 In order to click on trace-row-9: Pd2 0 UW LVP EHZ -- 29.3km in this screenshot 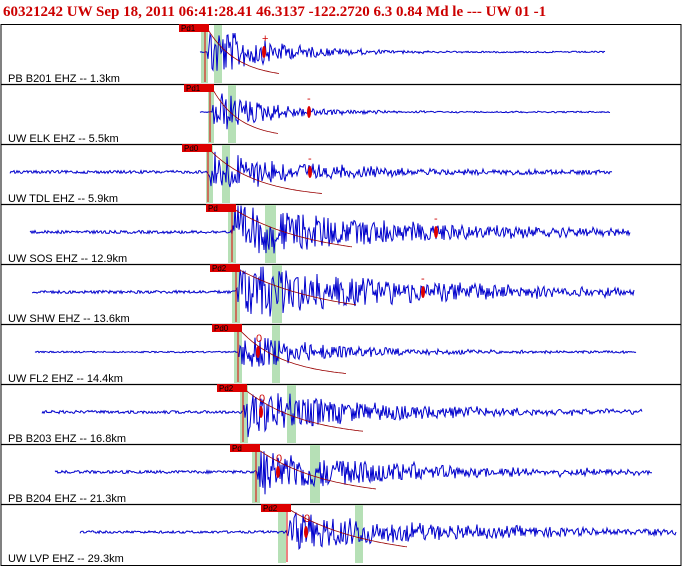, I will do `click(341, 534)`.